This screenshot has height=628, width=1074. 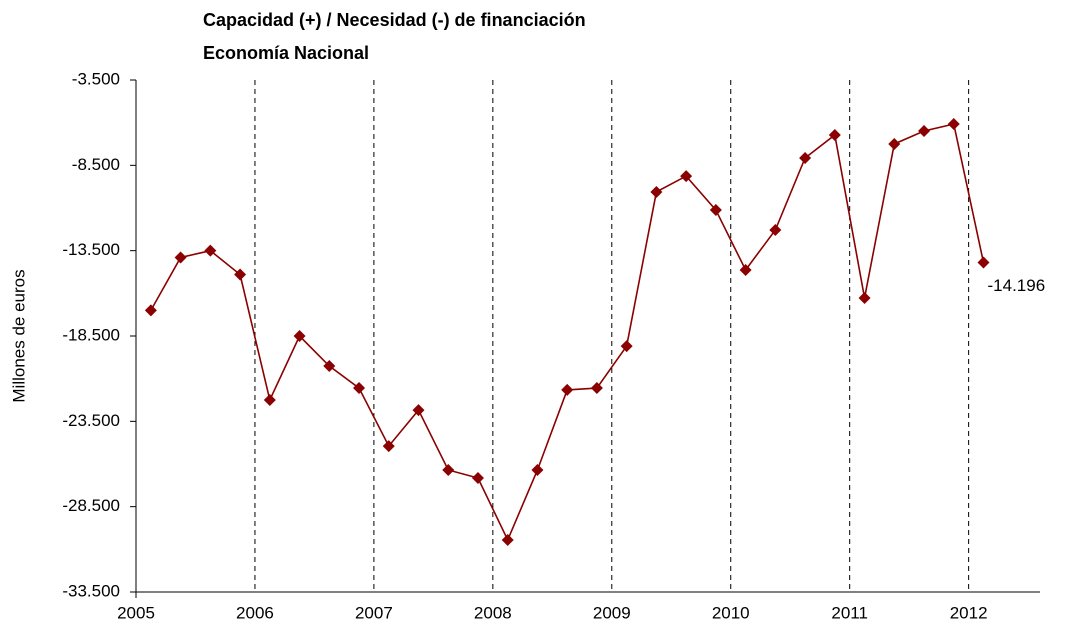 I want to click on x-tick-label: 2012, so click(x=969, y=612).